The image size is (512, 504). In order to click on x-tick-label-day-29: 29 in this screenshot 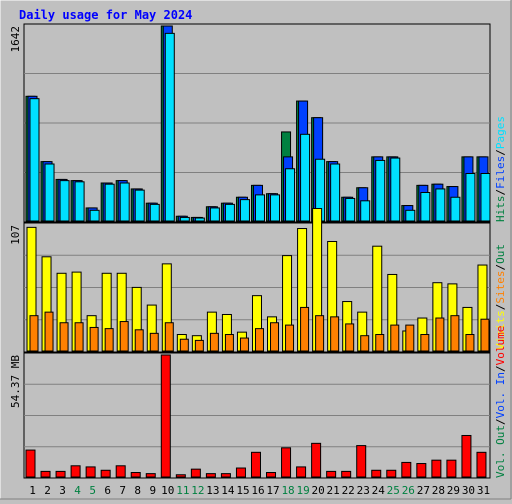, I will do `click(453, 490)`.